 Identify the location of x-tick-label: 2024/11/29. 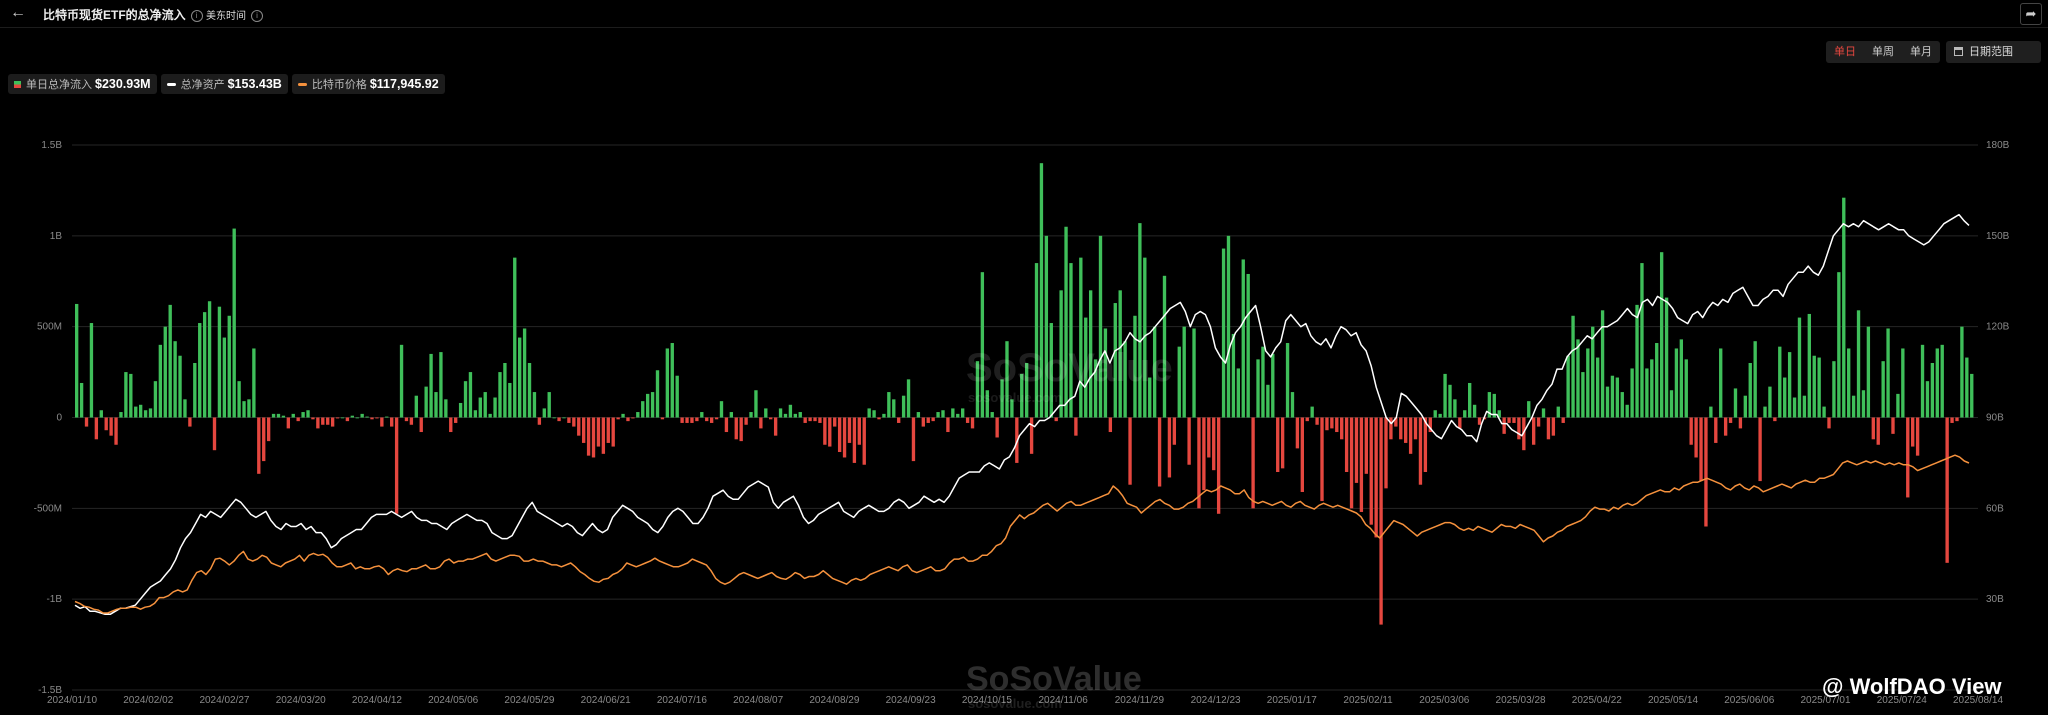
(1140, 700).